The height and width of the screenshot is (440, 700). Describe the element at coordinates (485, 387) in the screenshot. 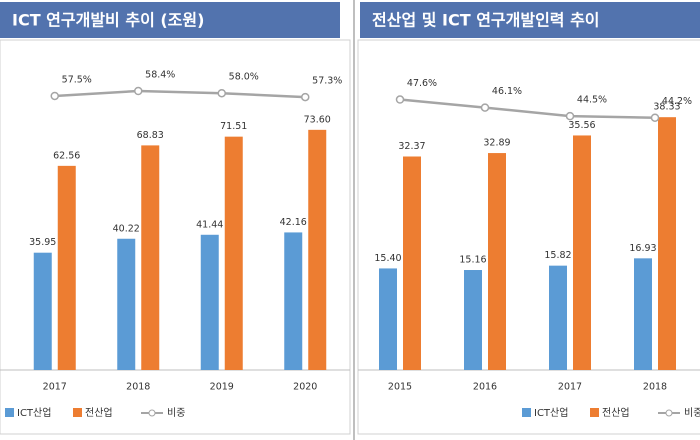

I see `x-tick-label: 2016` at that location.